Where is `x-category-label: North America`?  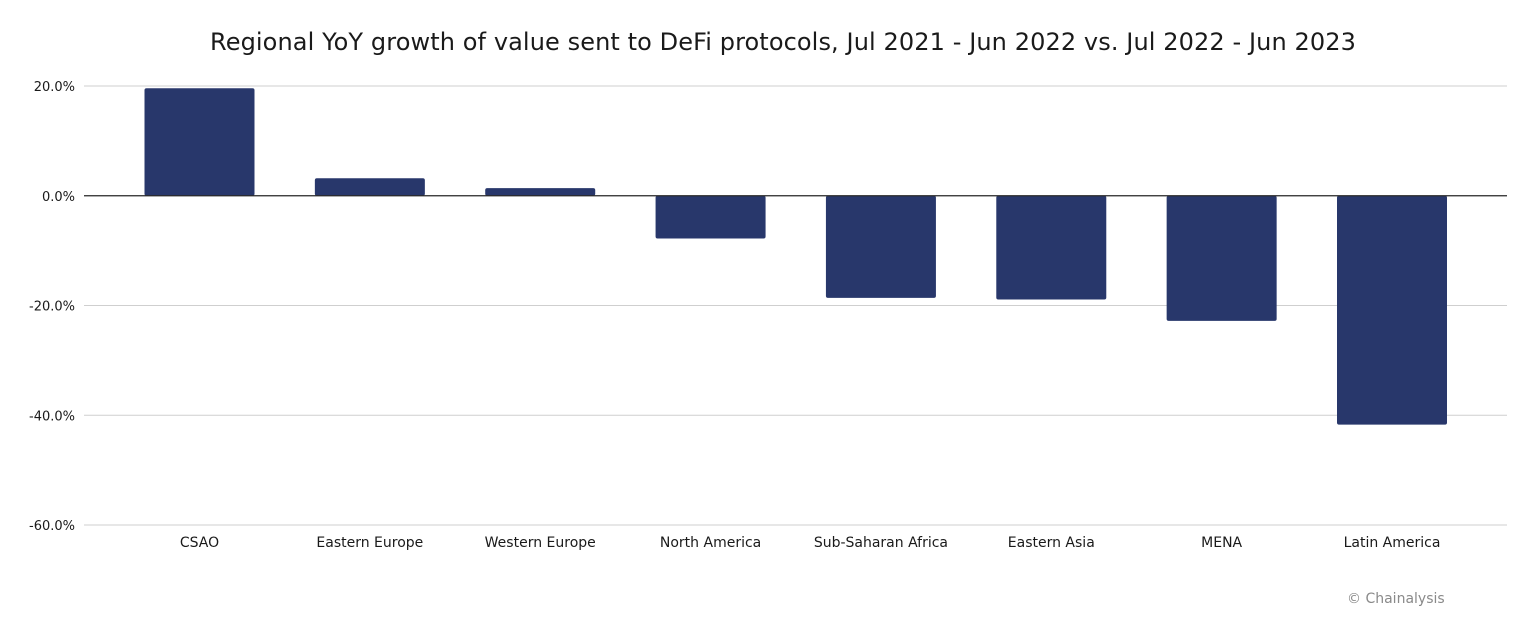 x-category-label: North America is located at coordinates (710, 543).